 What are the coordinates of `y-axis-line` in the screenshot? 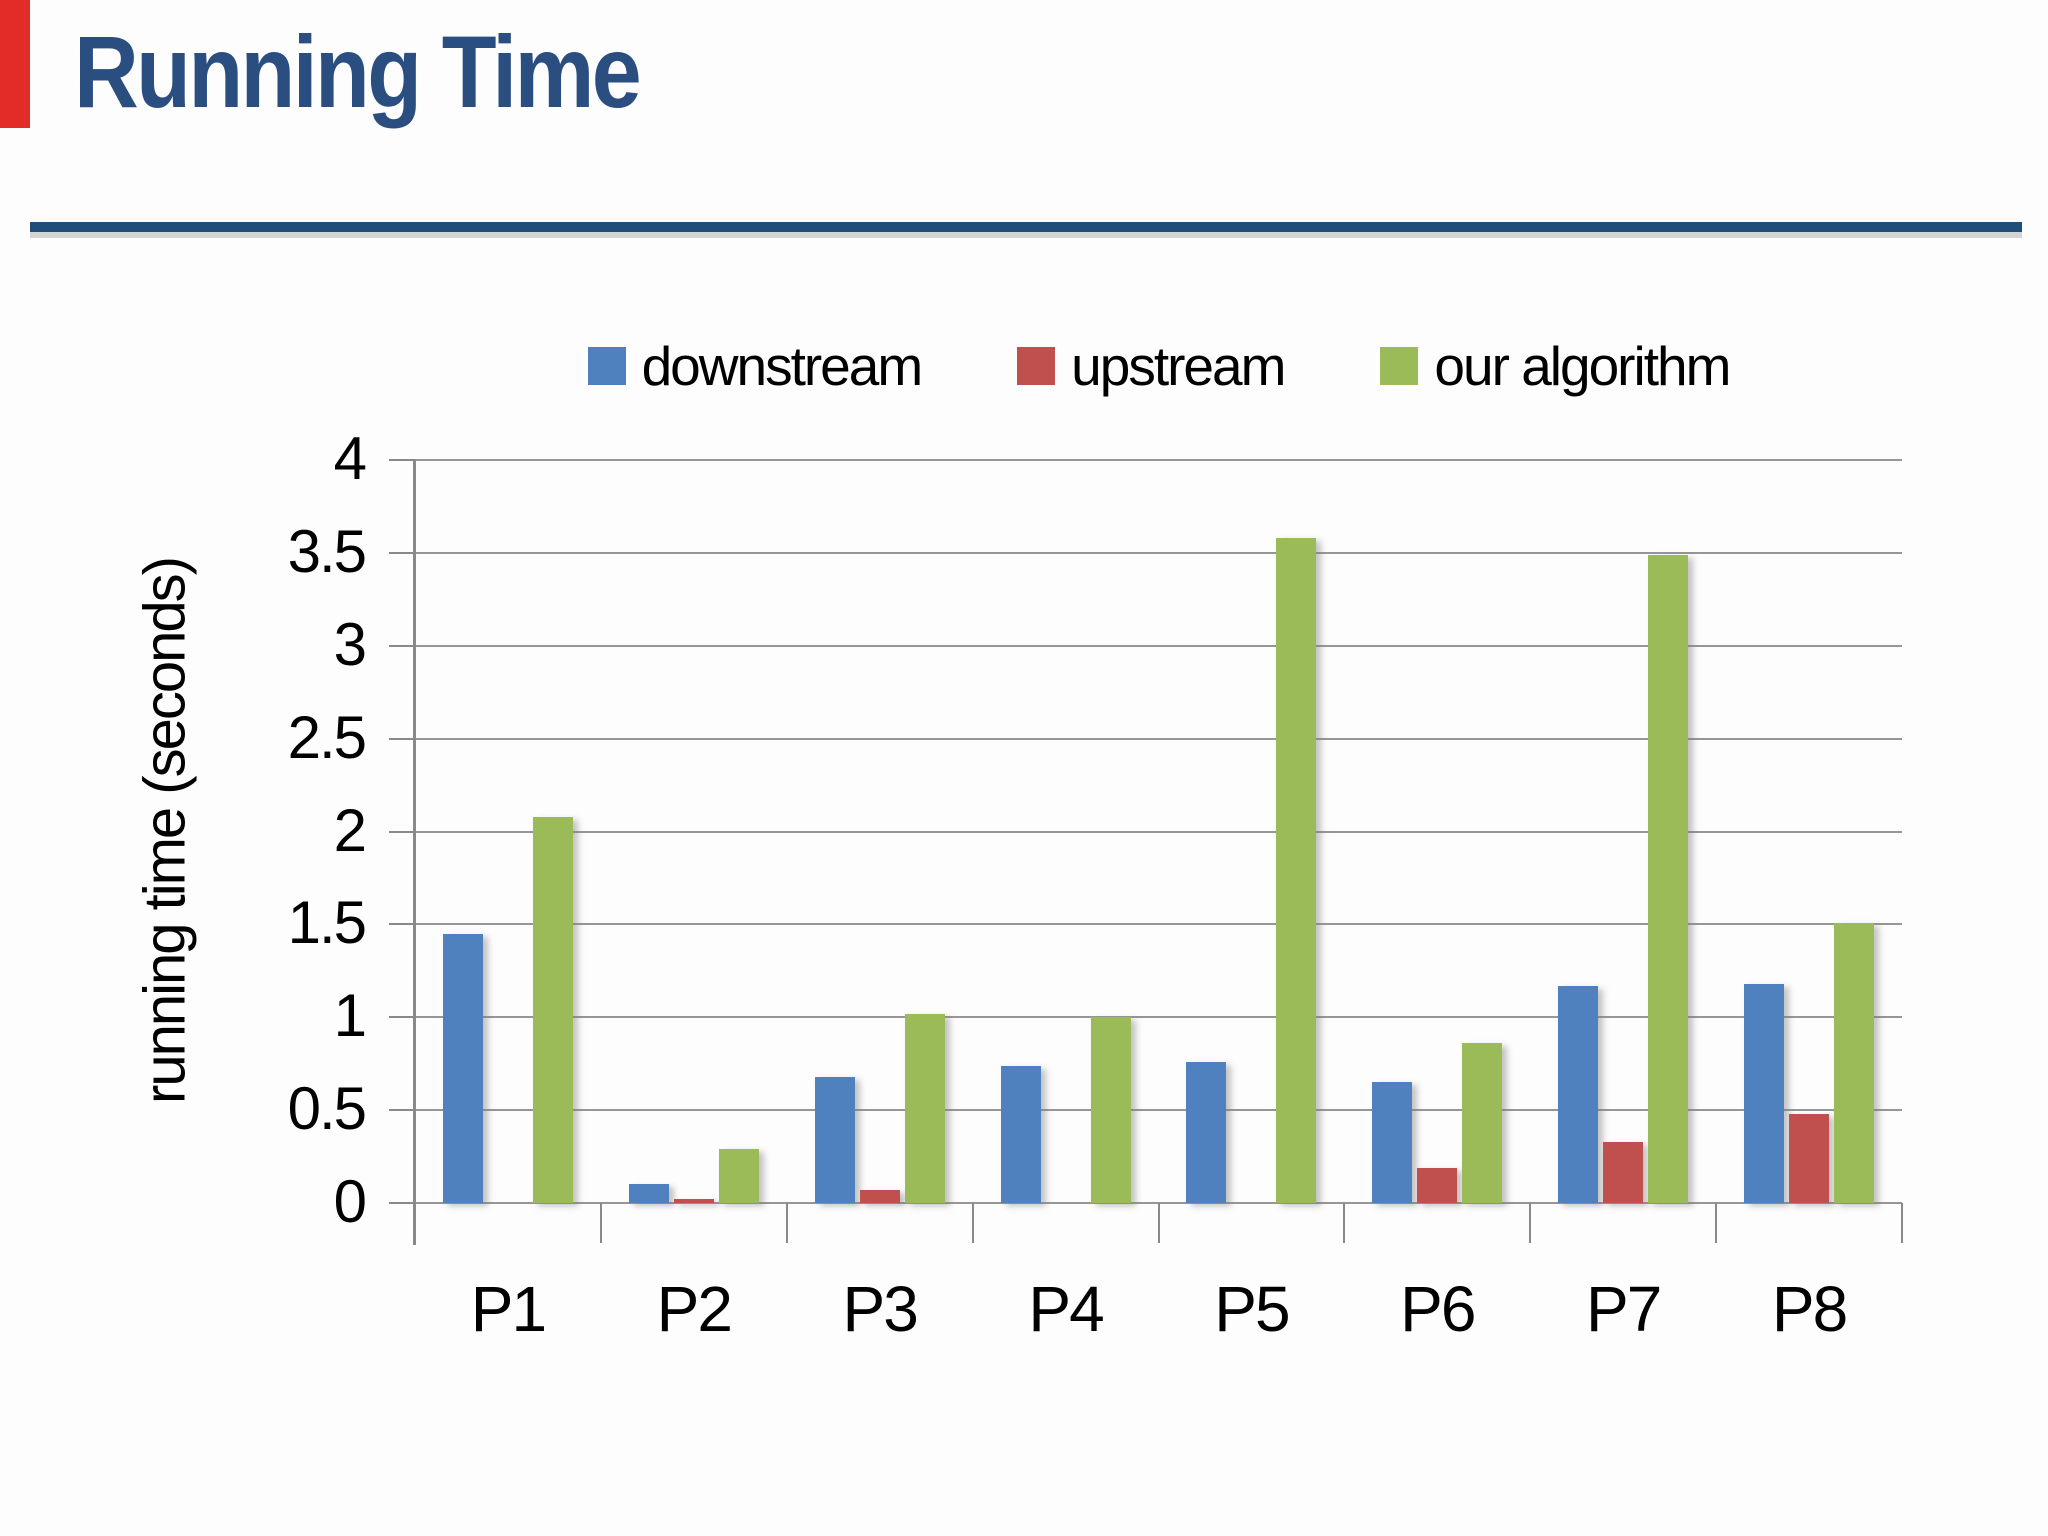 It's located at (414, 852).